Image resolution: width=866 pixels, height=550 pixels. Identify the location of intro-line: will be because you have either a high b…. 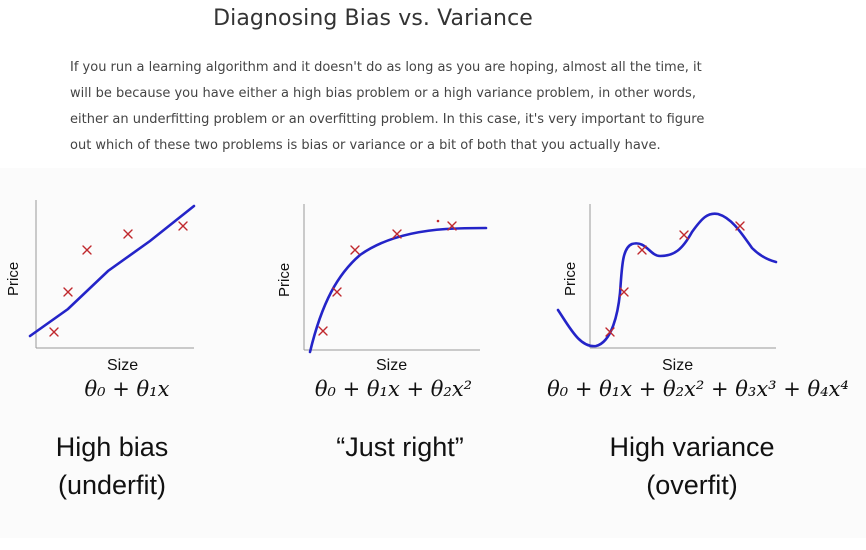
(383, 93).